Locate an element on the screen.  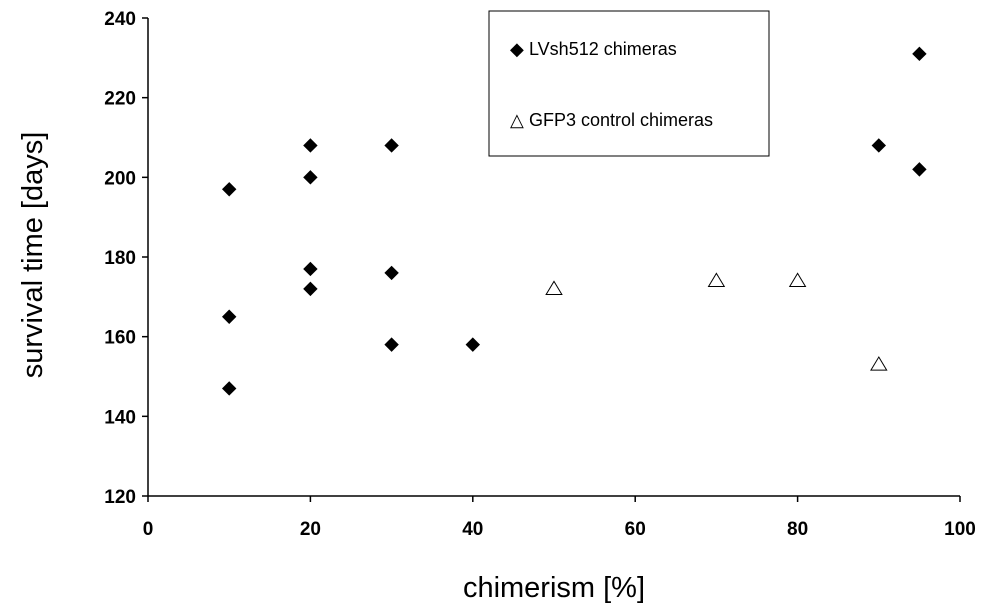
y-tick-label: 220 is located at coordinates (120, 99).